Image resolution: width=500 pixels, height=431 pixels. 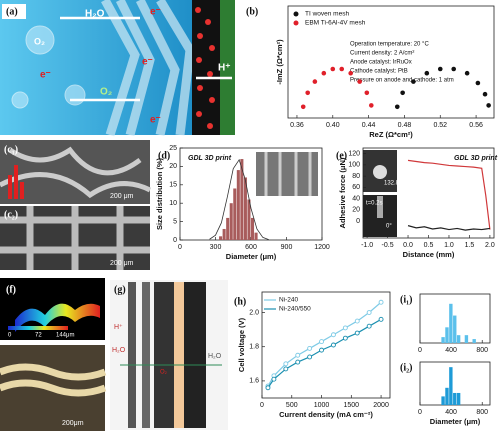 What do you see at coordinates (57, 317) in the screenshot?
I see `surface-map` at bounding box center [57, 317].